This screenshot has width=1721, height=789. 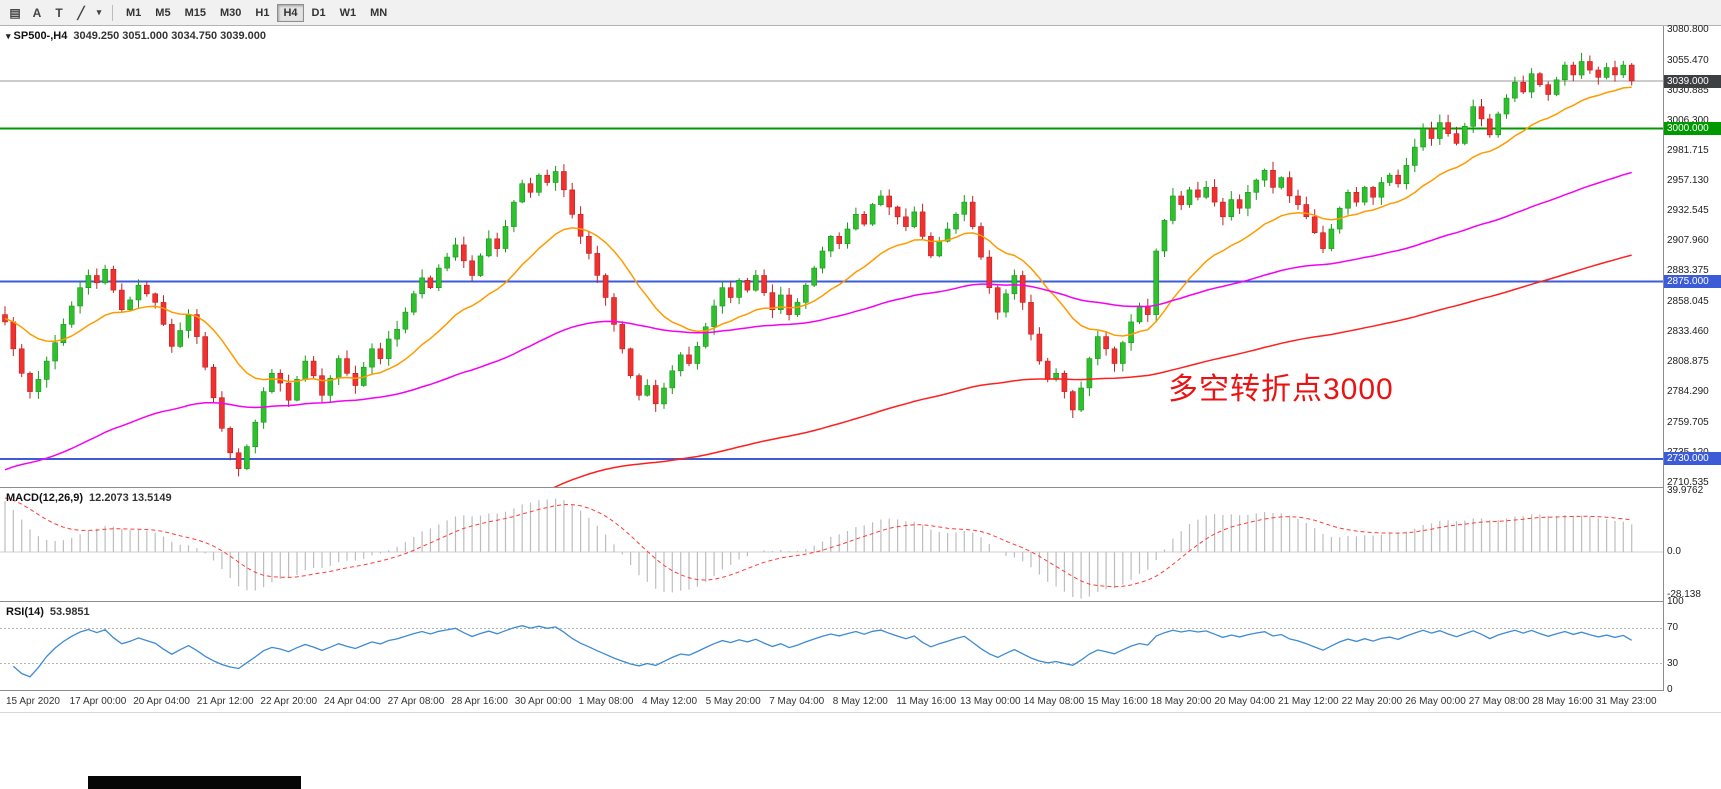 What do you see at coordinates (1308, 701) in the screenshot?
I see `time-axis-label: 21 May 12:00` at bounding box center [1308, 701].